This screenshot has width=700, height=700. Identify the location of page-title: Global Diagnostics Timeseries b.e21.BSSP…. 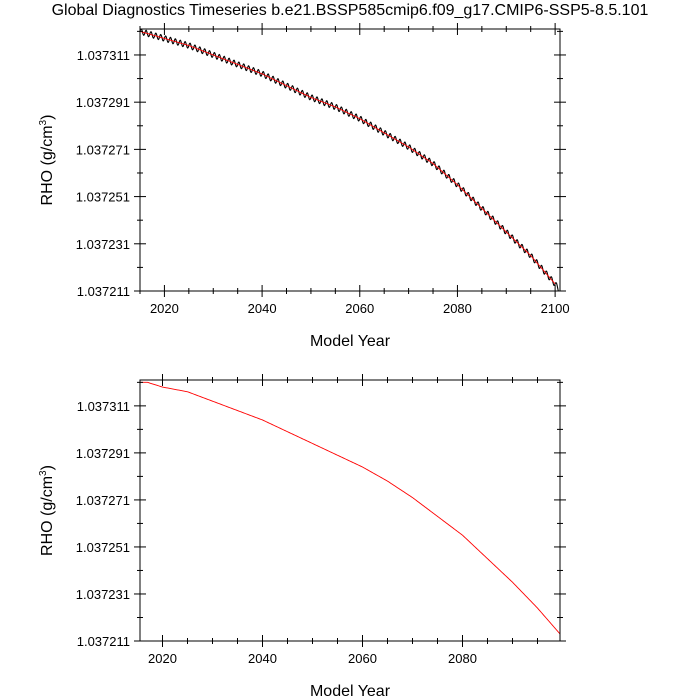
(350, 10).